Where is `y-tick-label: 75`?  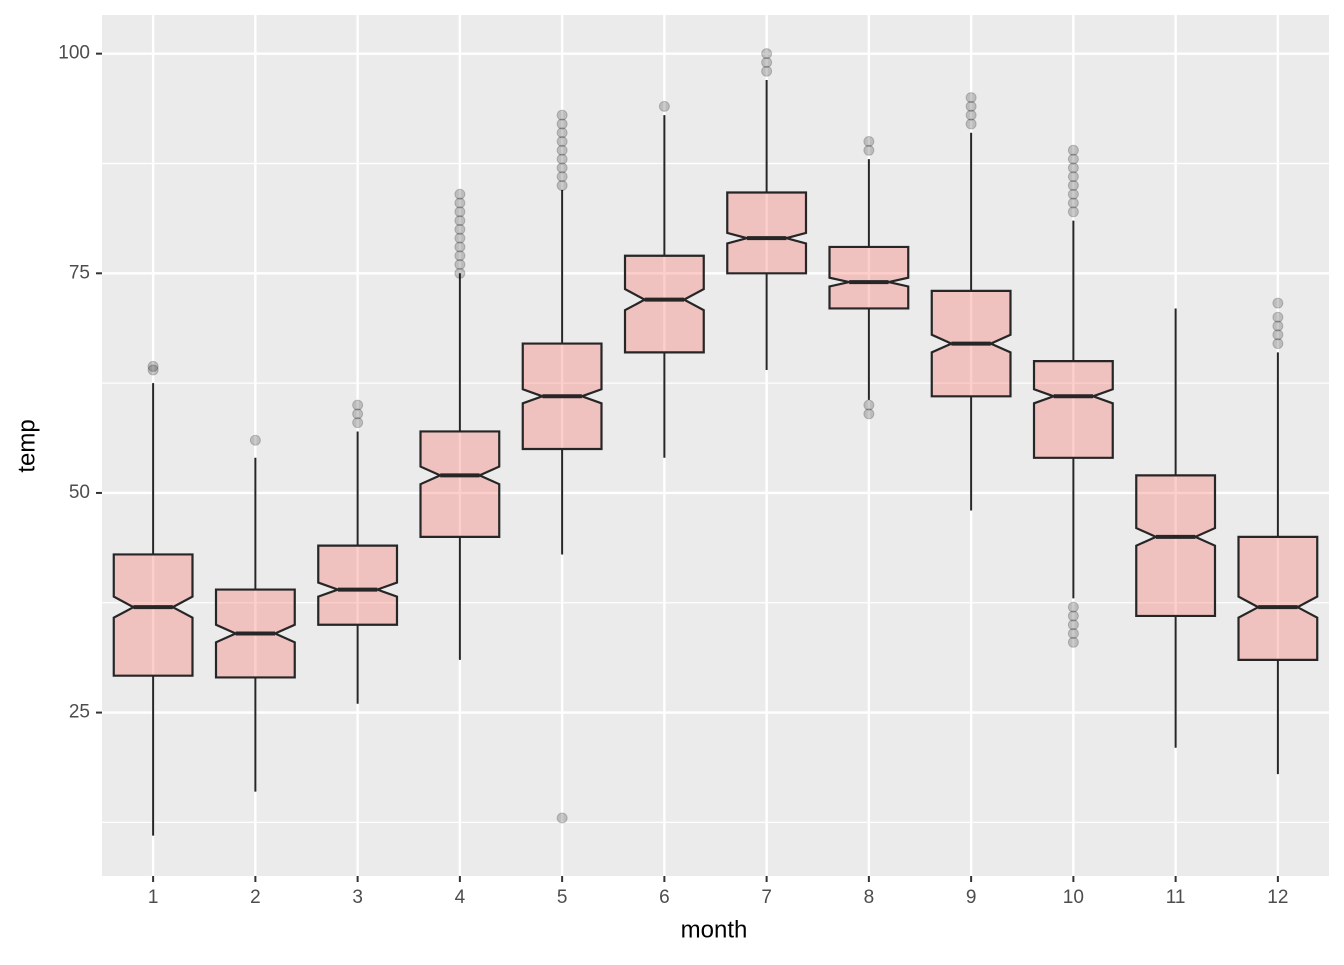
y-tick-label: 75 is located at coordinates (79, 272).